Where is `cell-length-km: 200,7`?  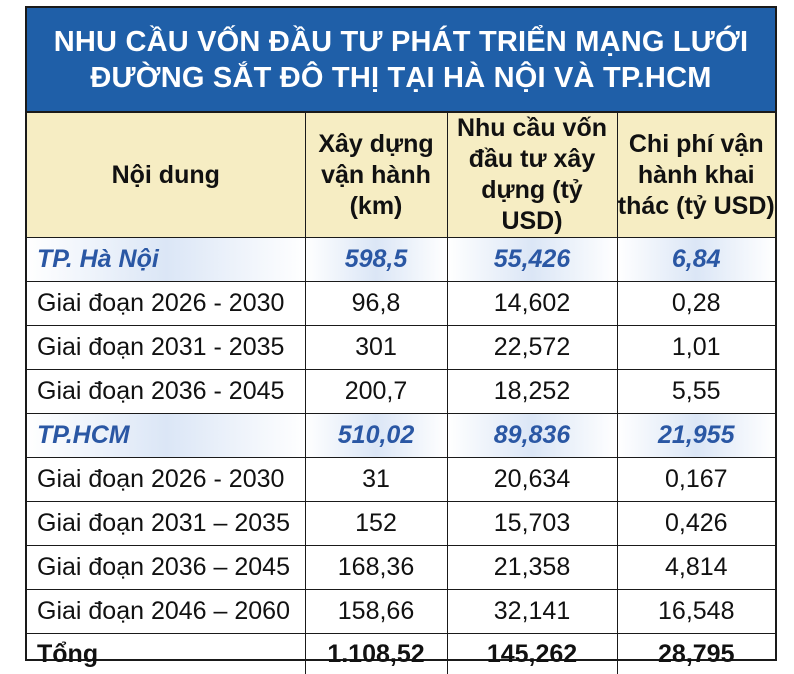
cell-length-km: 200,7 is located at coordinates (376, 392).